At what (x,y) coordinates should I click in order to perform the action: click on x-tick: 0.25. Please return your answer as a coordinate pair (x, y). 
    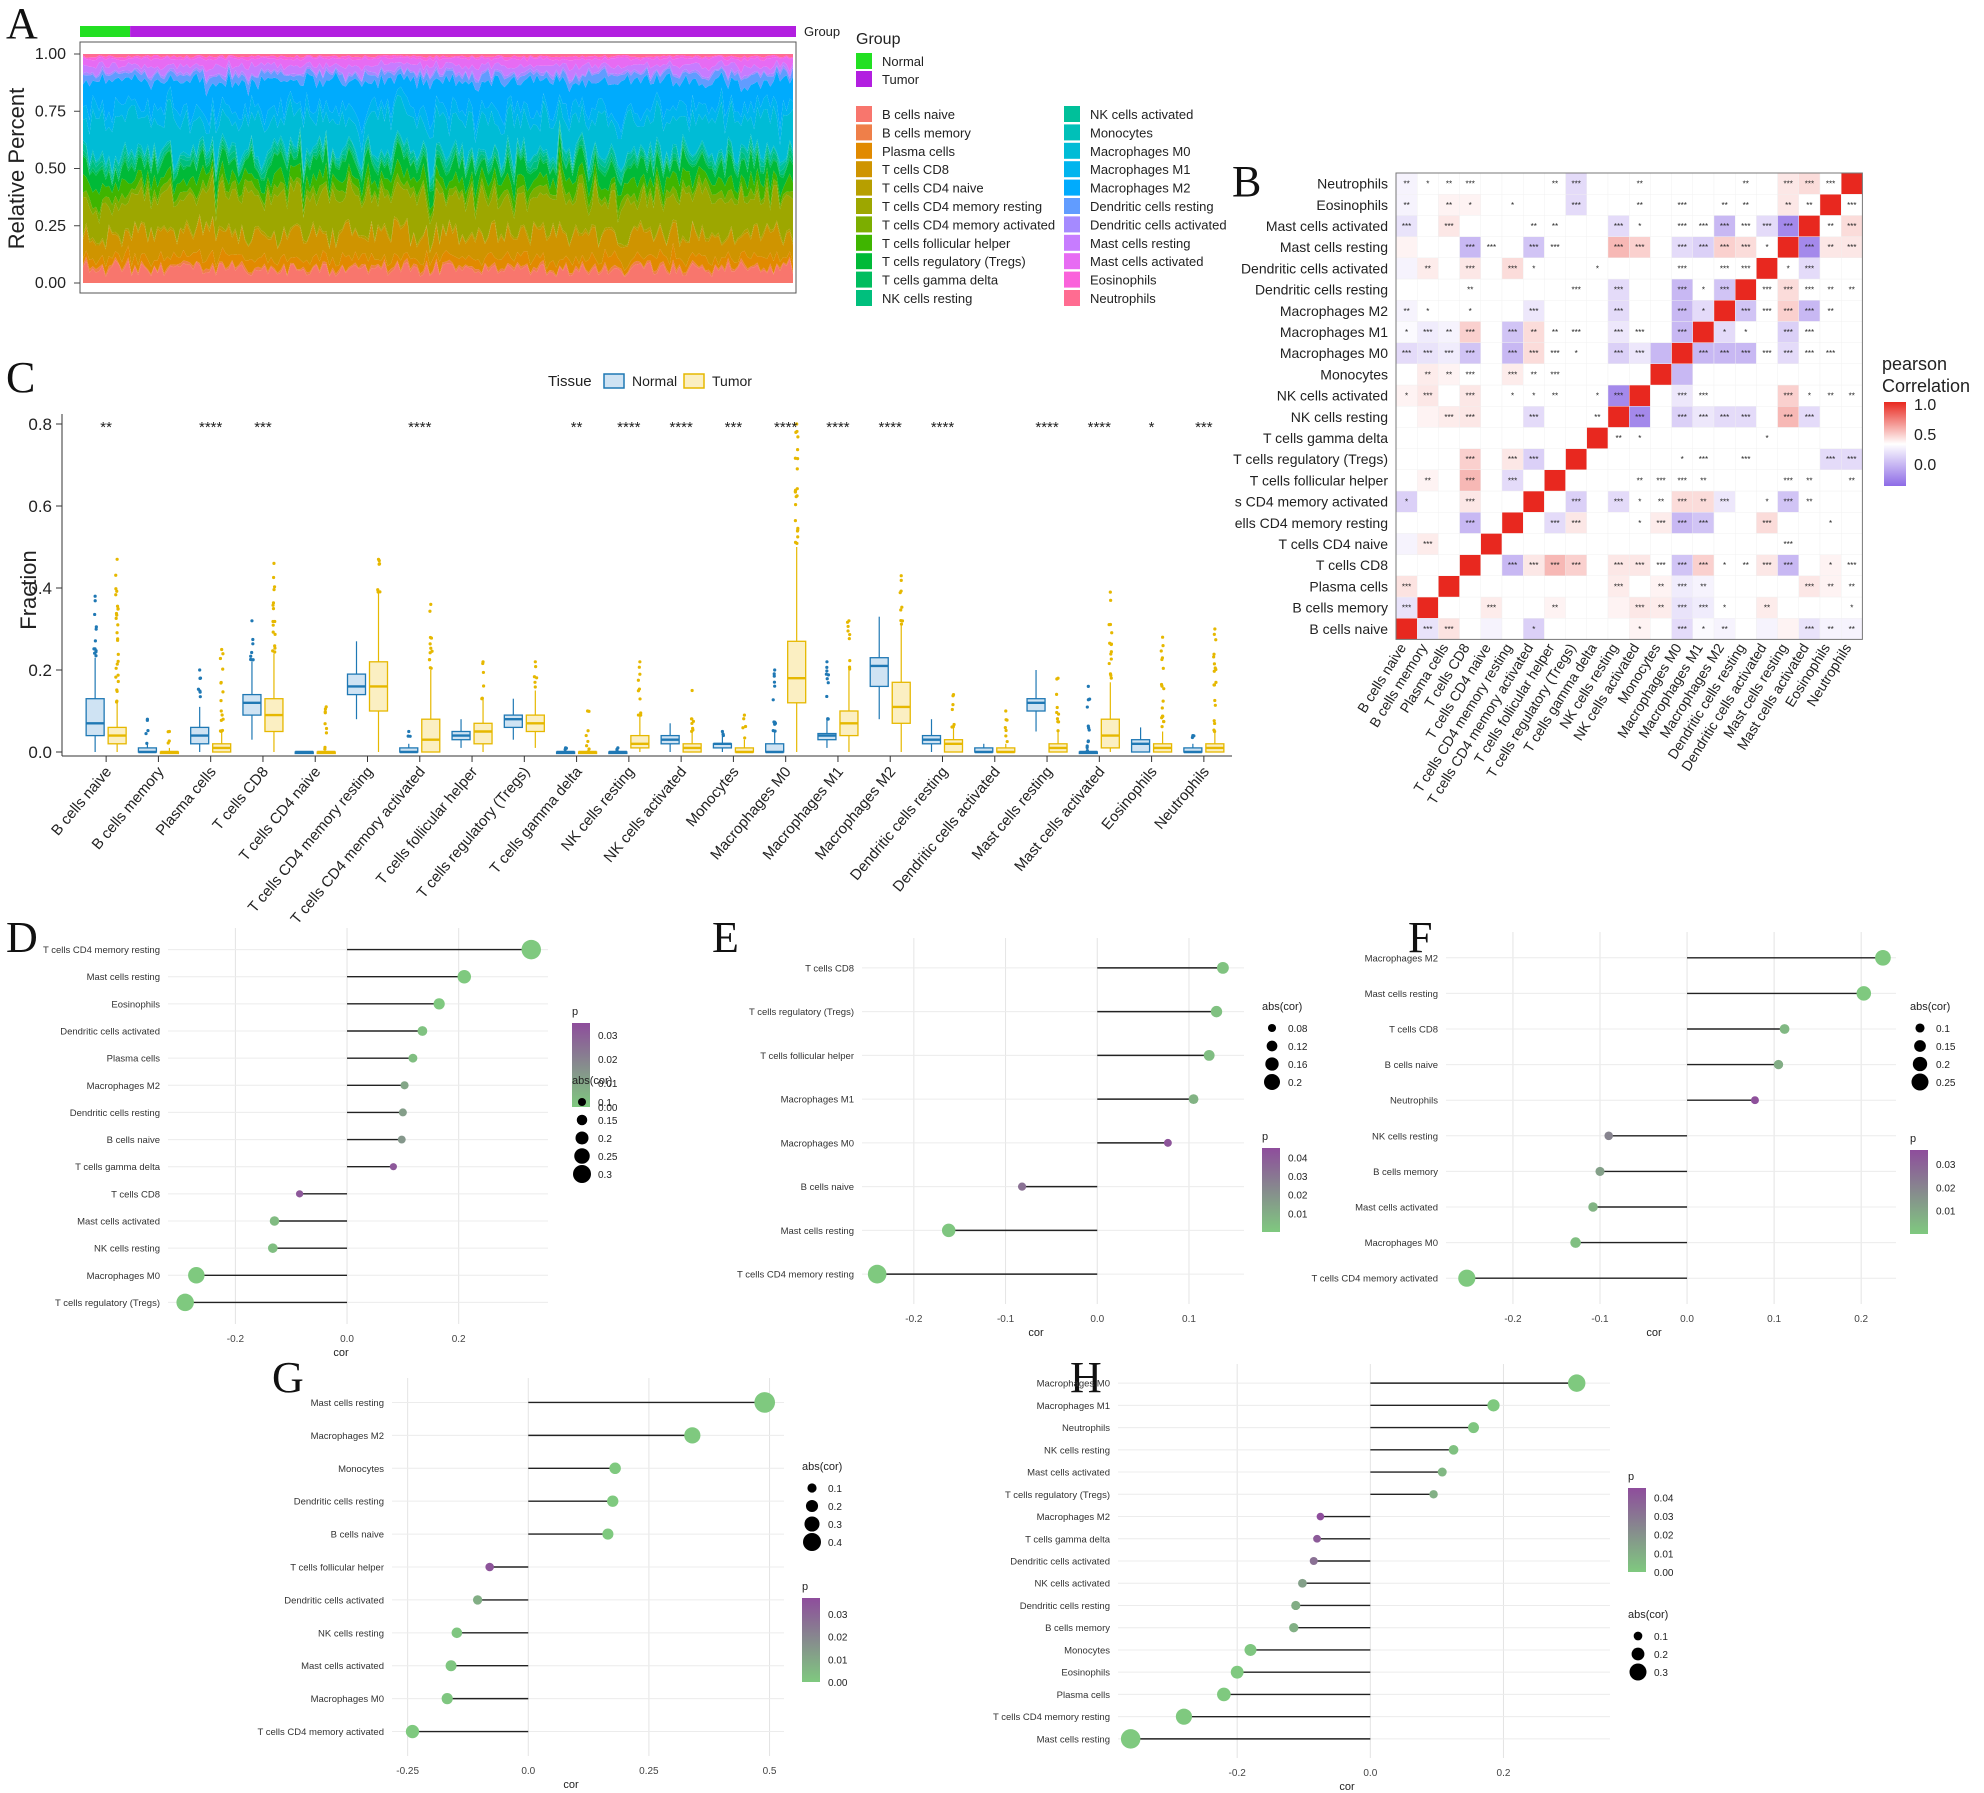
    Looking at the image, I should click on (649, 1771).